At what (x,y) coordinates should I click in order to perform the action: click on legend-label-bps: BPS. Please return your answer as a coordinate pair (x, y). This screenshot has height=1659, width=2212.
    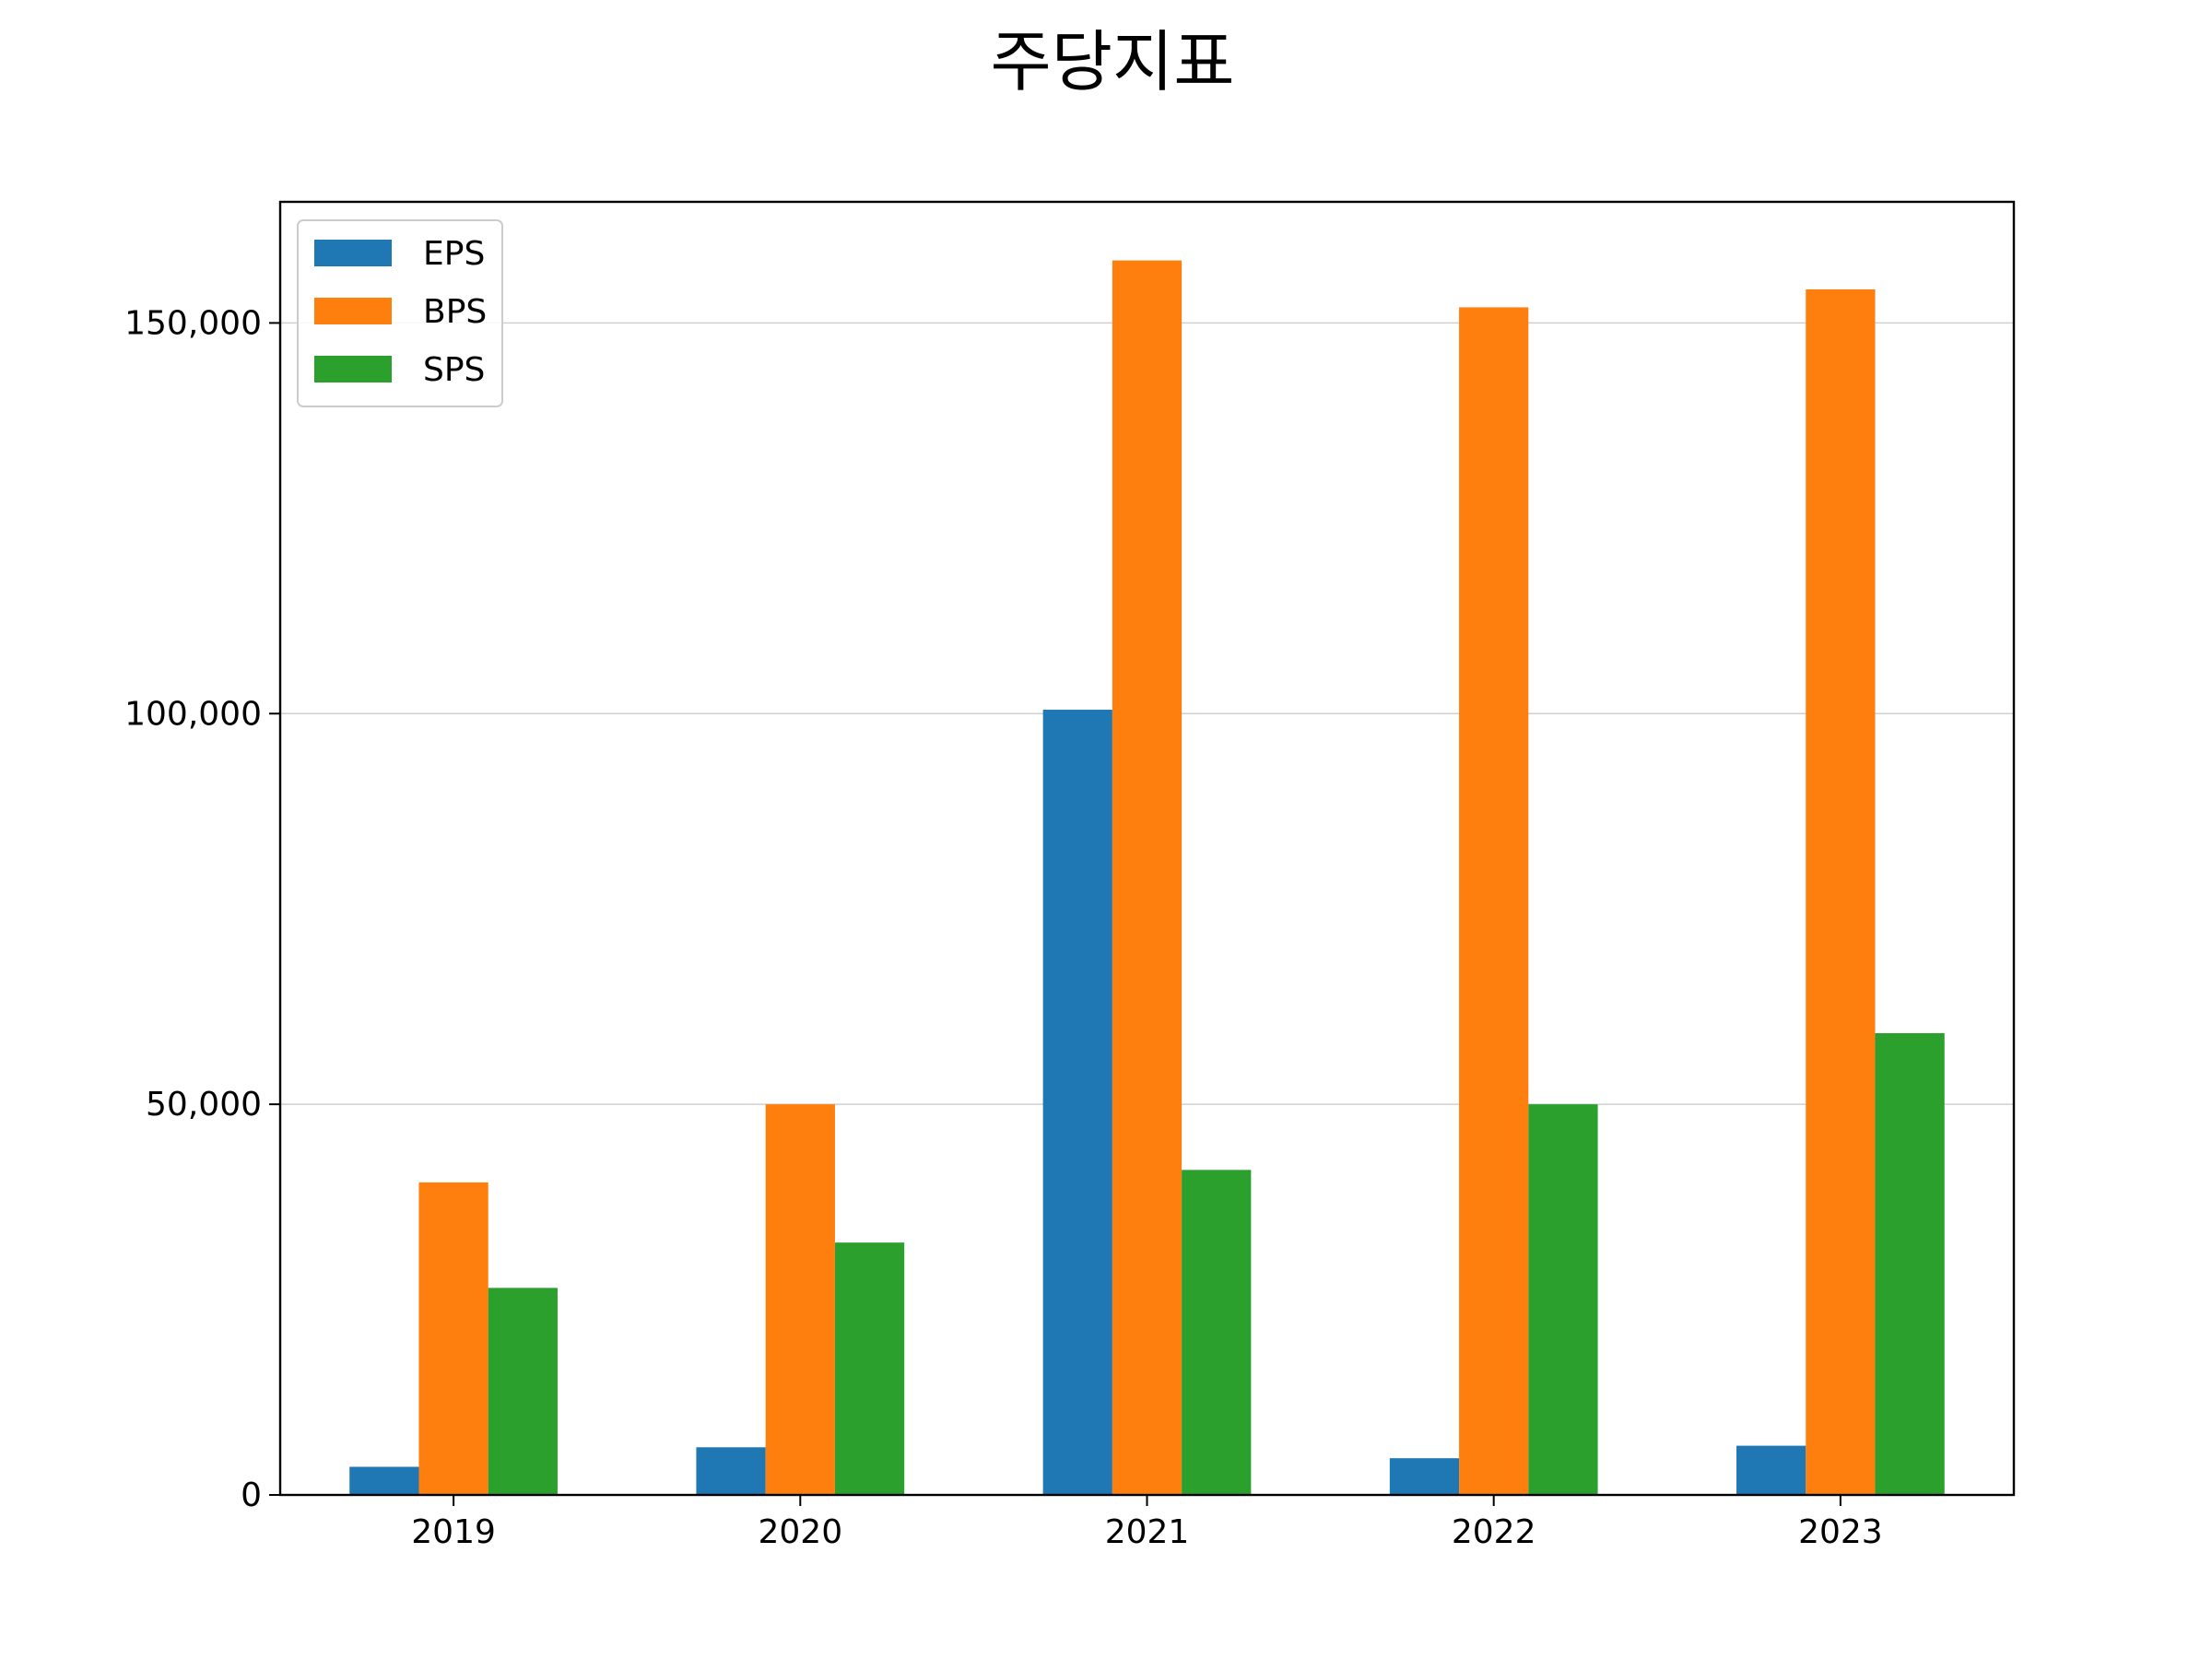
    Looking at the image, I should click on (455, 312).